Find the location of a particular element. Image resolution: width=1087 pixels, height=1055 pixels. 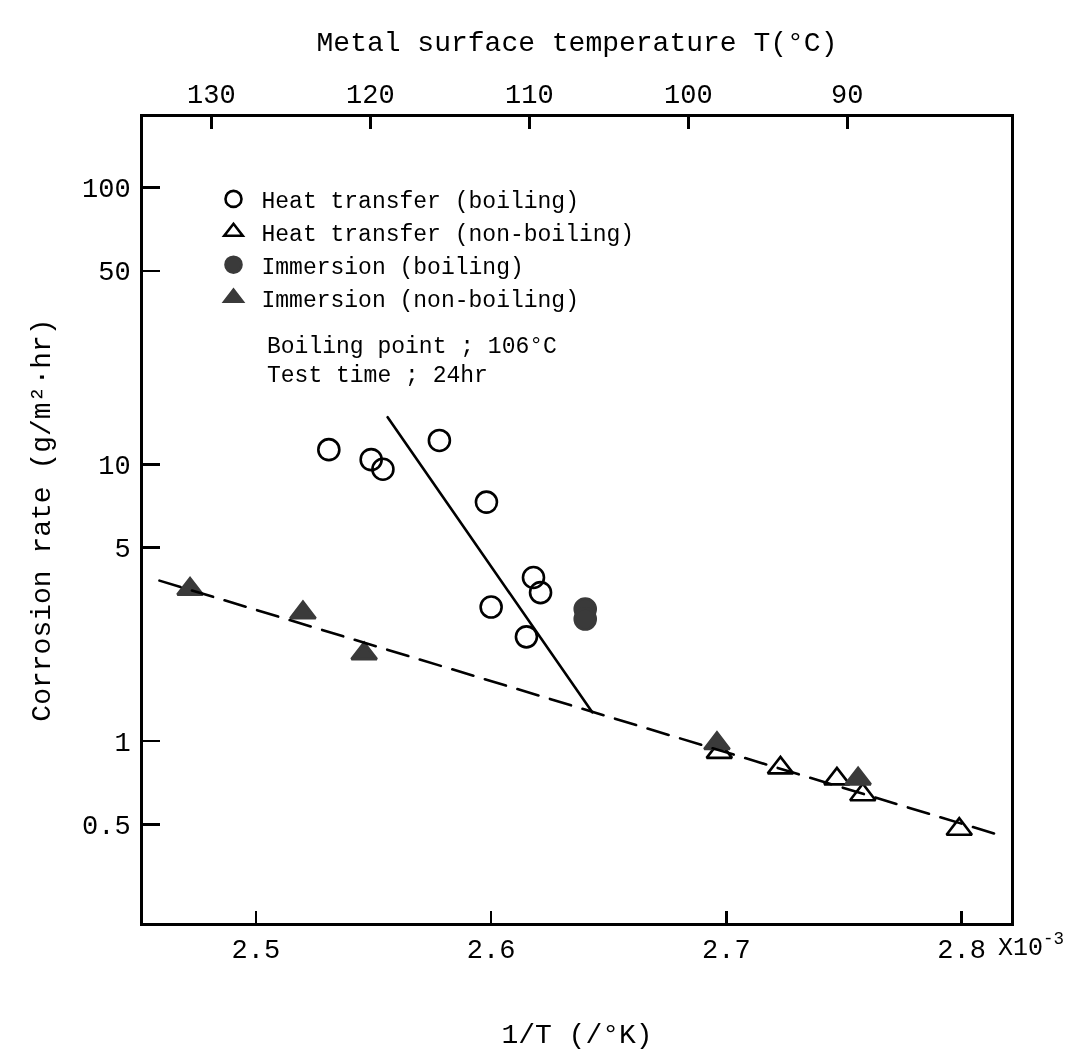

annotation: Boiling point ; 106°C is located at coordinates (412, 347).